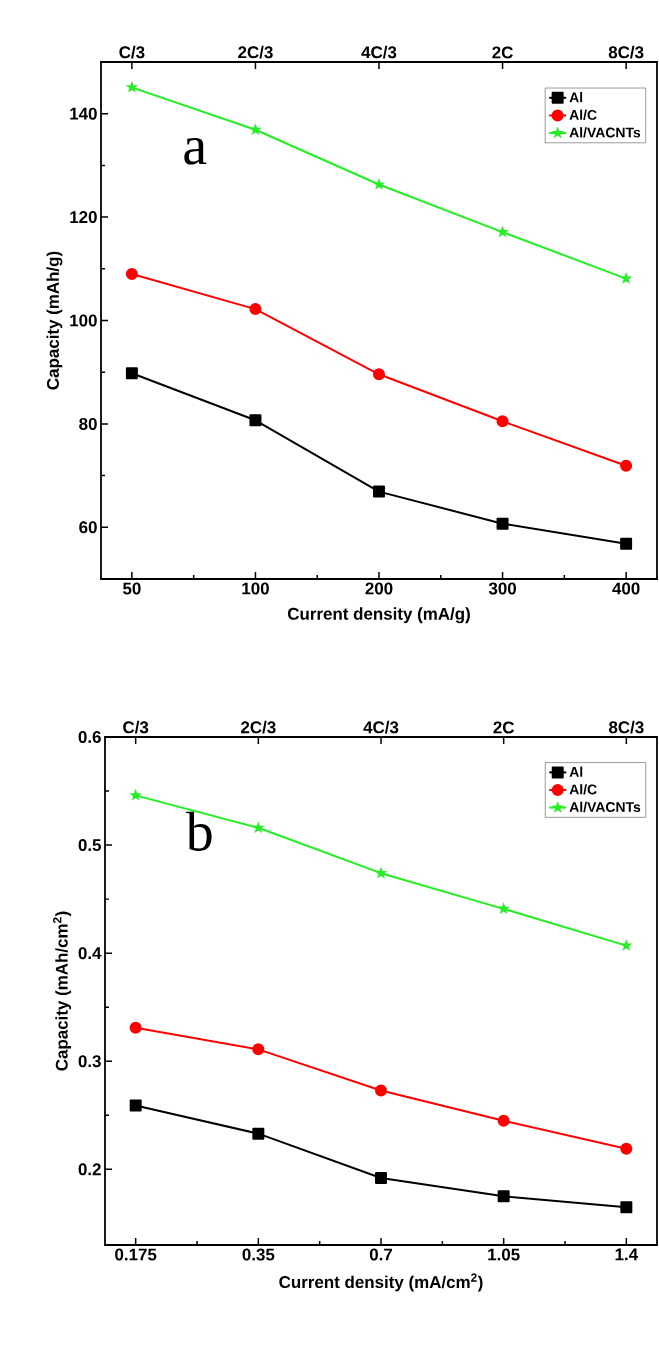  I want to click on y-tick-label: 0.4, so click(90, 953).